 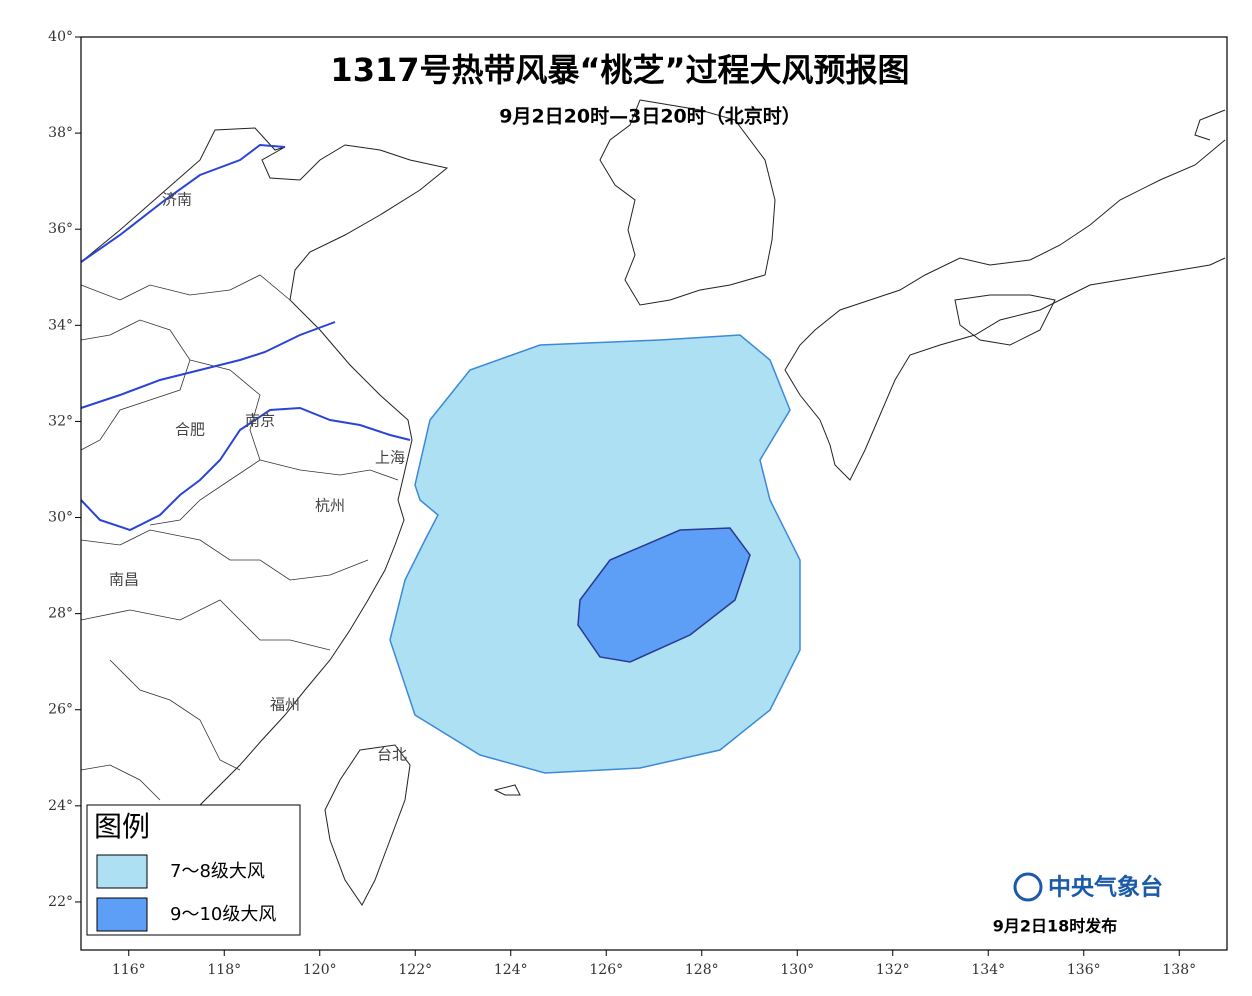 I want to click on x-tick-label: 126°, so click(x=606, y=970).